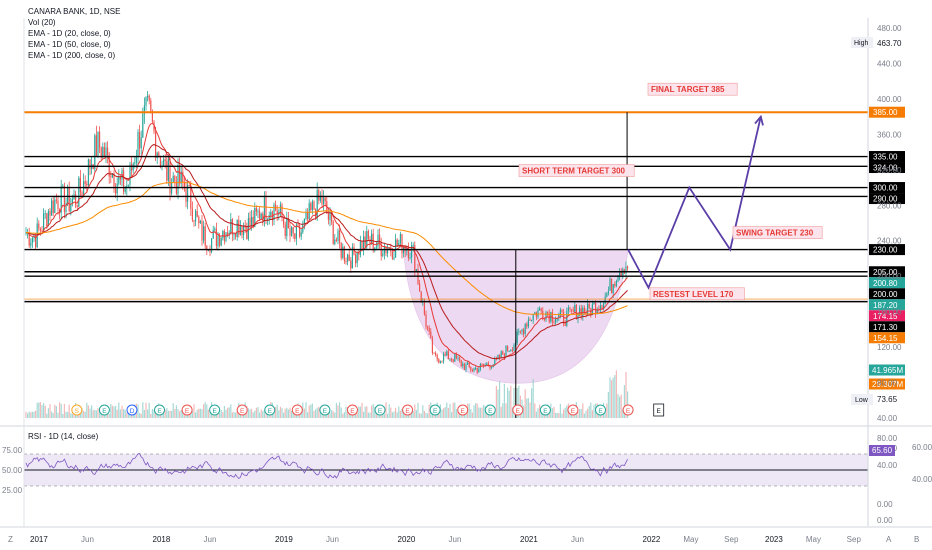 This screenshot has height=550, width=932. Describe the element at coordinates (69, 44) in the screenshot. I see `indicator-ema50: EMA - 1D (50, close, 0)` at that location.